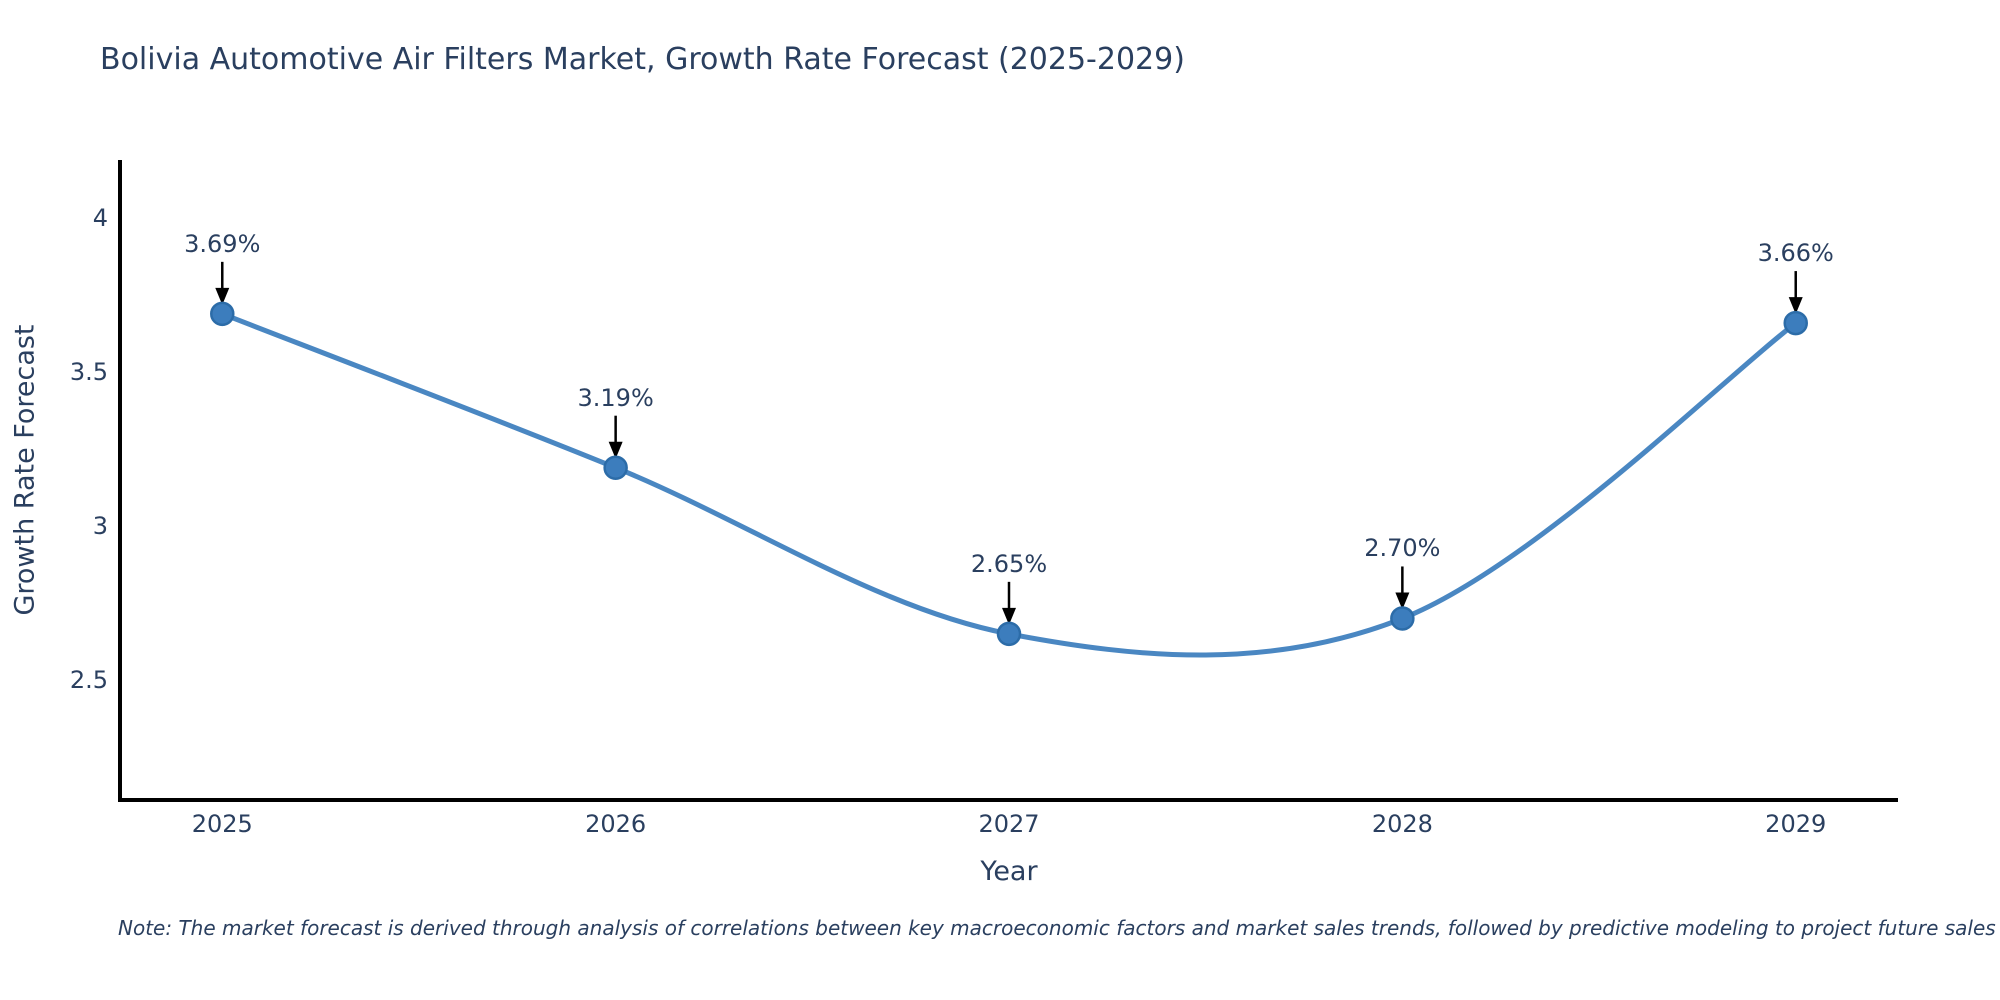 This screenshot has height=1000, width=2000. What do you see at coordinates (1009, 563) in the screenshot?
I see `annotation-label: 2.65%` at bounding box center [1009, 563].